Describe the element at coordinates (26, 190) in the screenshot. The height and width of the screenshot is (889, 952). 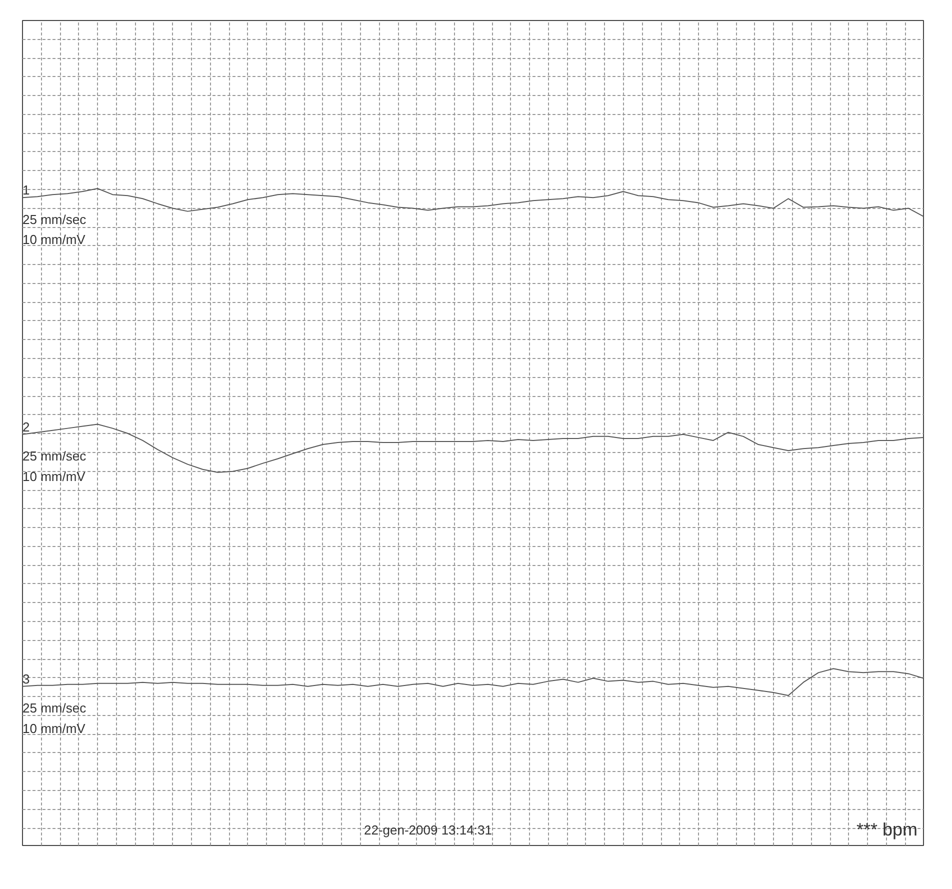
I see `series-label: 1` at that location.